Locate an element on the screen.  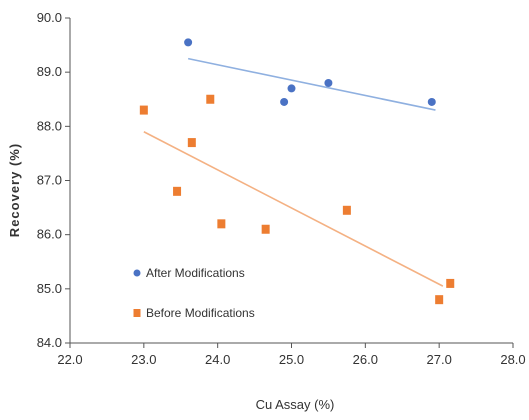
x-ticks: 22.0 23.0 24.0 25.0 26.0 27.0 28.0 is located at coordinates (291, 355).